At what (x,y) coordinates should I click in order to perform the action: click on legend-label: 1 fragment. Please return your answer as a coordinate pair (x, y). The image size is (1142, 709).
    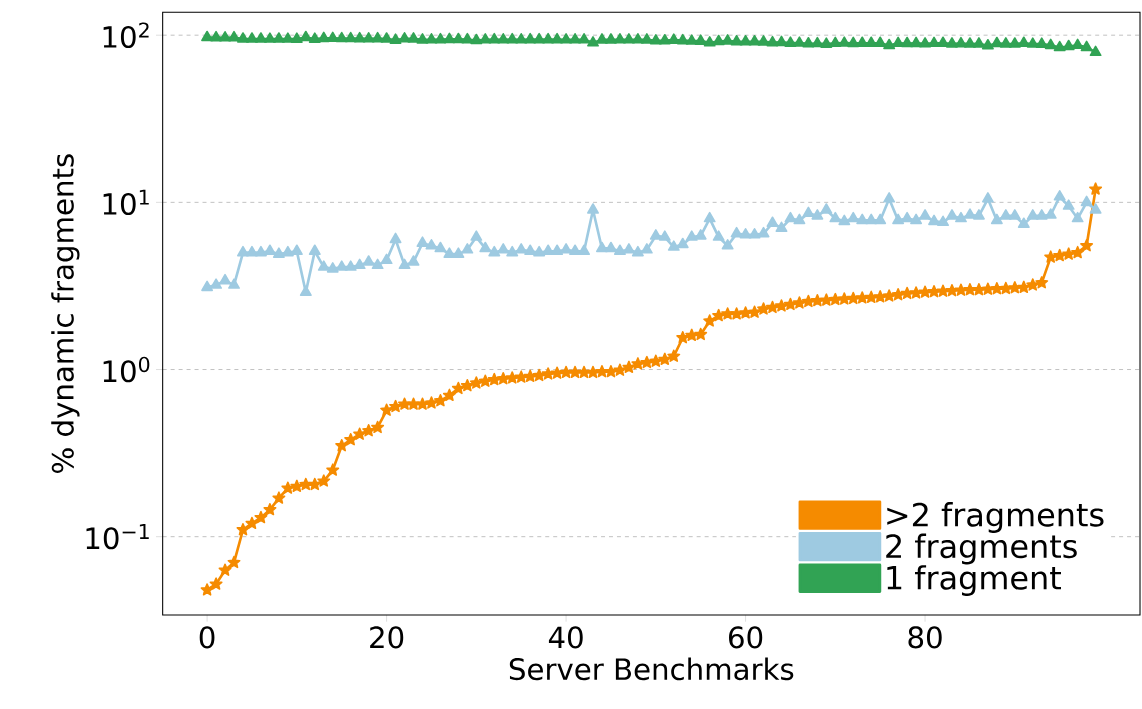
    Looking at the image, I should click on (974, 580).